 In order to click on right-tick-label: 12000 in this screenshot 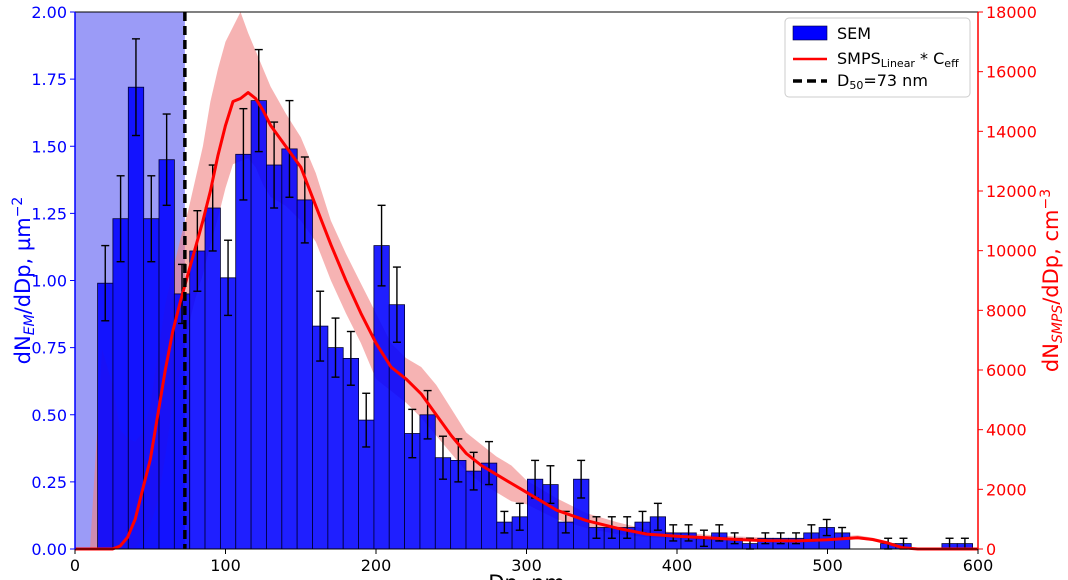, I will do `click(1011, 191)`.